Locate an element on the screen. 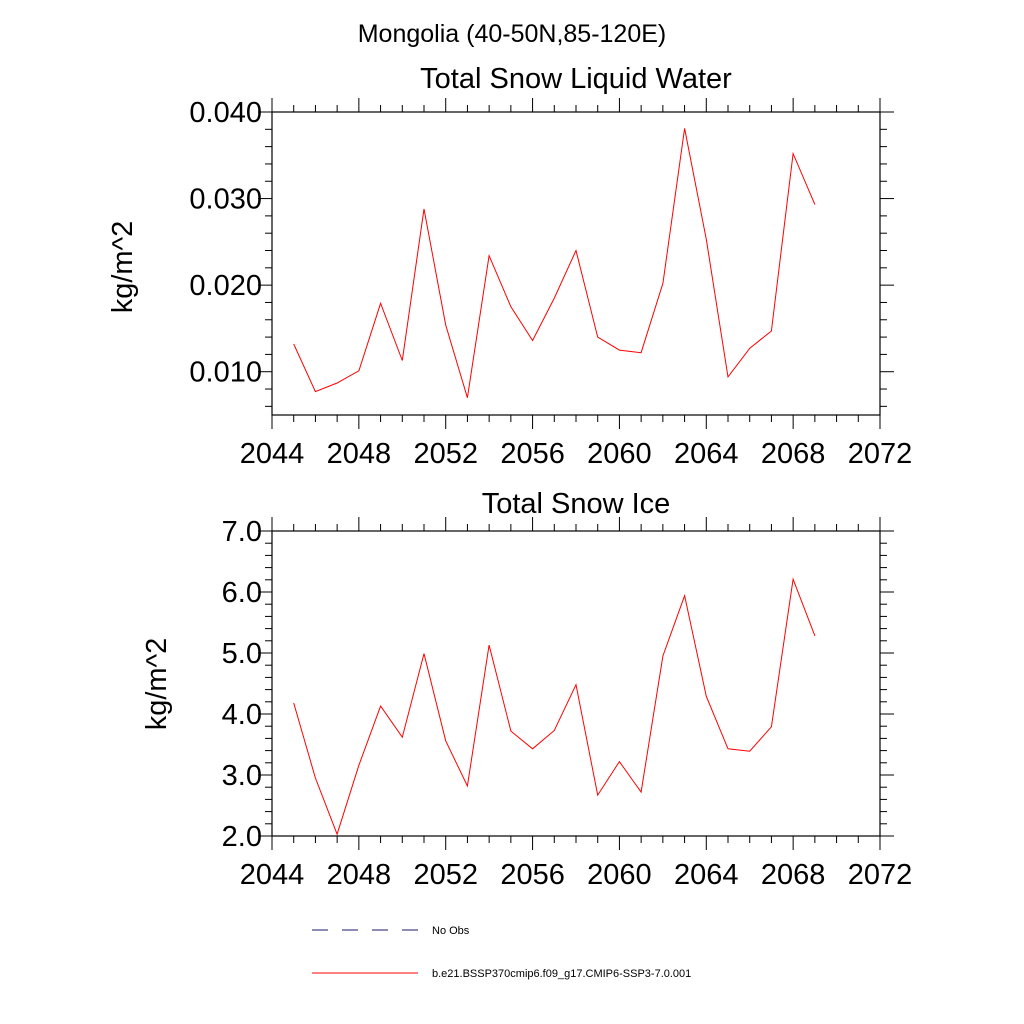 This screenshot has height=1024, width=1024. y-tick-label: 2.0 is located at coordinates (242, 837).